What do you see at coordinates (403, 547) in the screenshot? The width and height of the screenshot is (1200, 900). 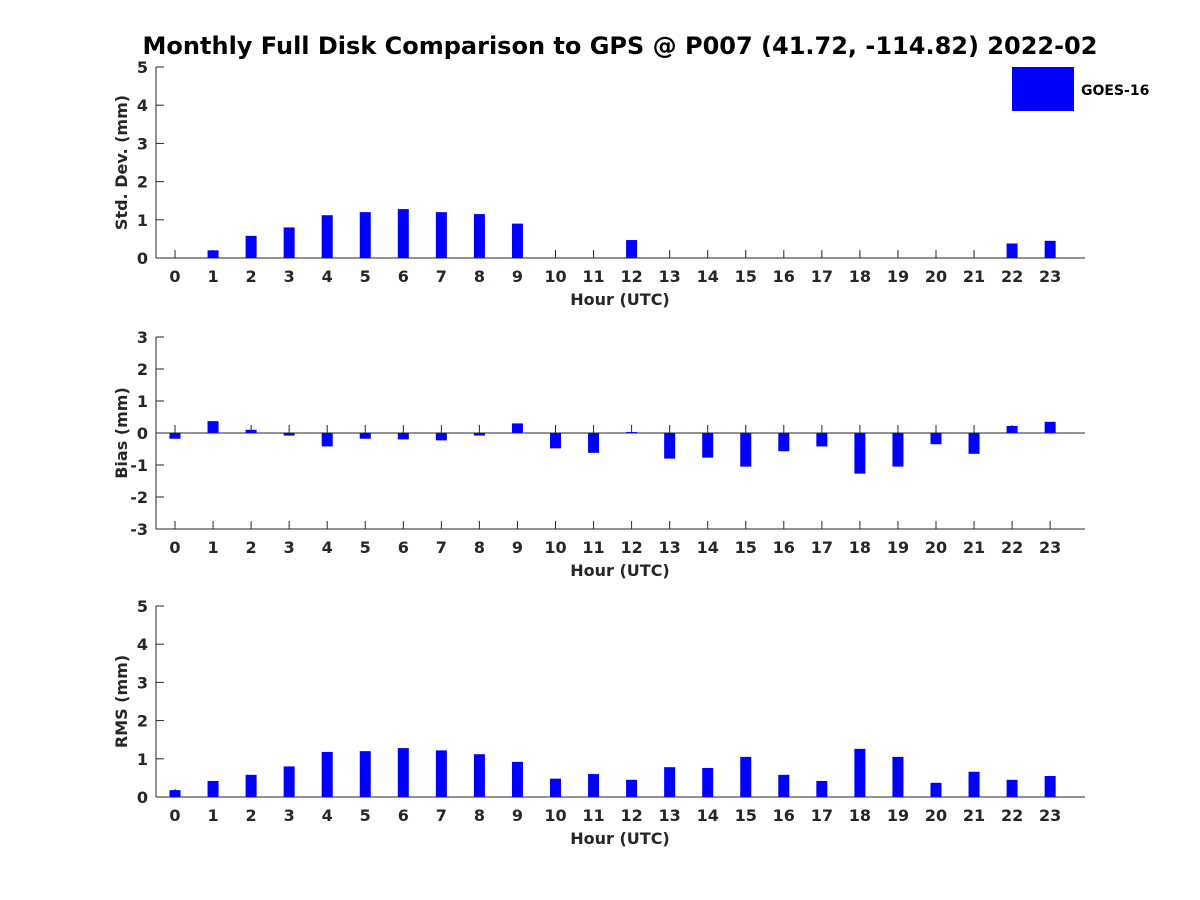 I see `x-tick-label: 6` at bounding box center [403, 547].